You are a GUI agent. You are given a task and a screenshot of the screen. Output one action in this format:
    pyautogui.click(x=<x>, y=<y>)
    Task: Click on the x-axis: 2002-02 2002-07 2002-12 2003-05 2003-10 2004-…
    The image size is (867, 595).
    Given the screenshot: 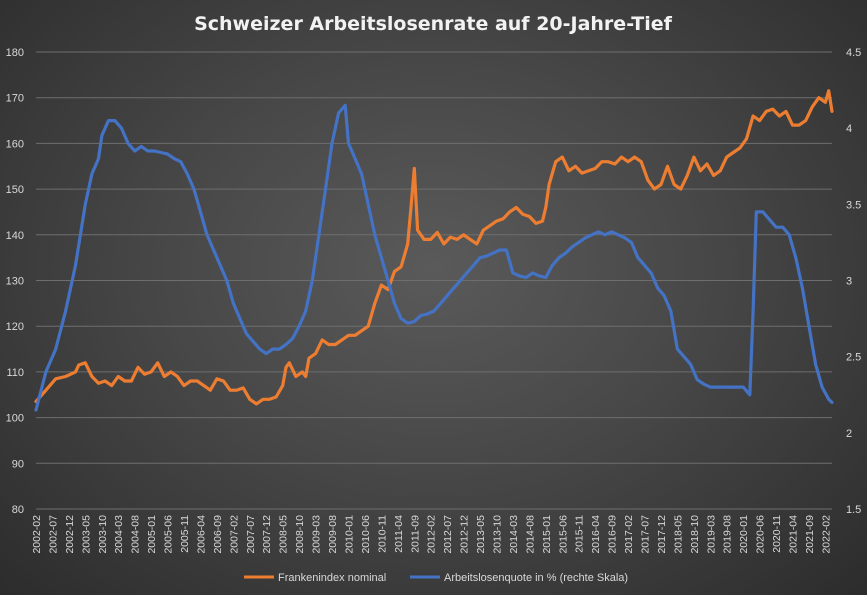 What is the action you would take?
    pyautogui.click(x=431, y=534)
    